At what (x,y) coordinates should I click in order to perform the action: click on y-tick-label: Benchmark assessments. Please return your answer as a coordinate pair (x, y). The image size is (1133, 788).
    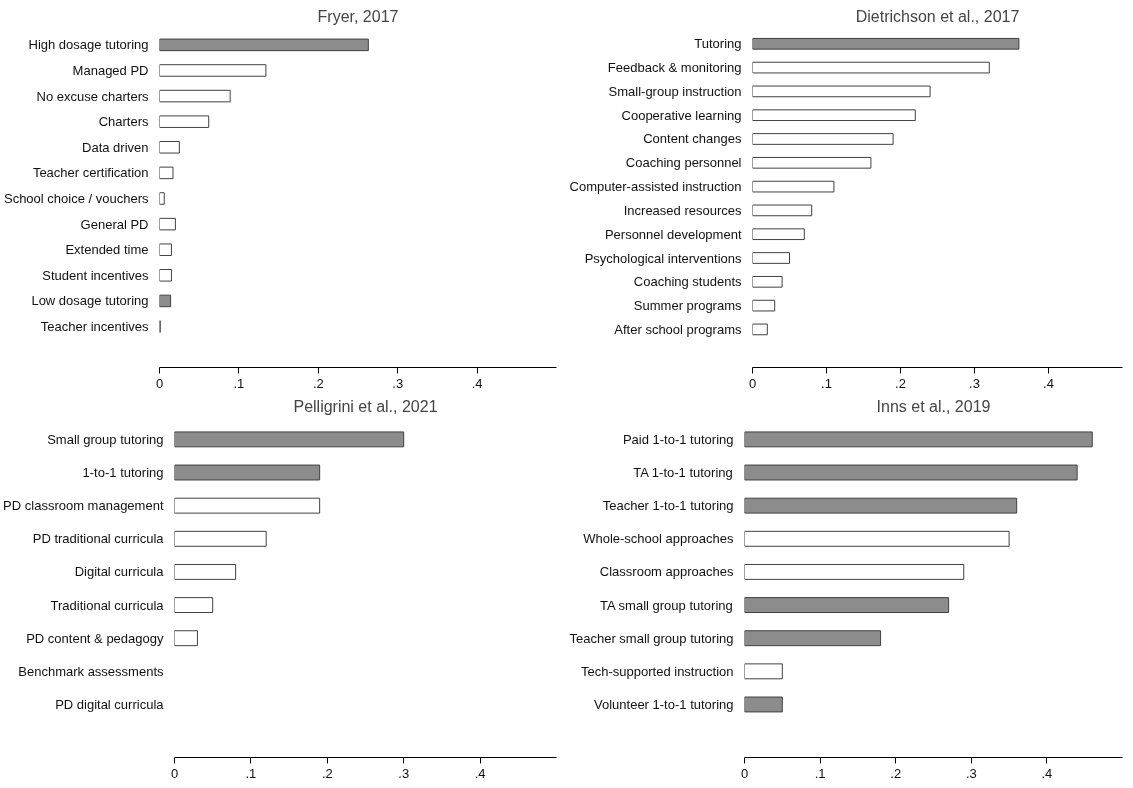
    Looking at the image, I should click on (91, 671).